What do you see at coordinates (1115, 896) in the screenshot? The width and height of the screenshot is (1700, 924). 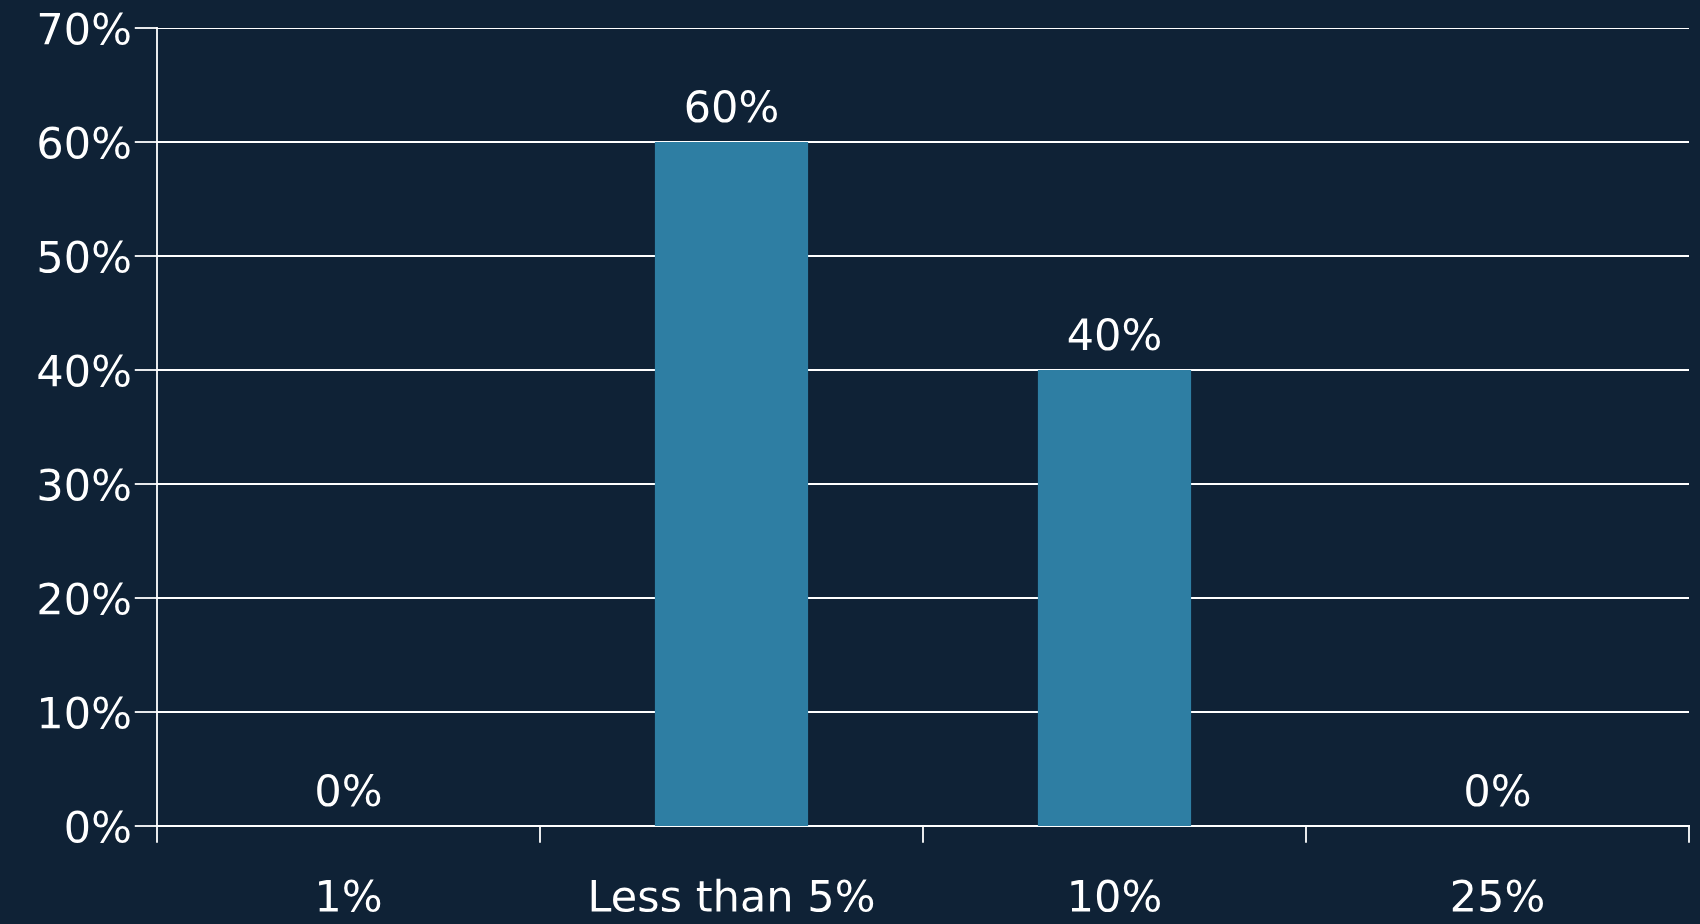 I see `x-tick-label: 10%` at bounding box center [1115, 896].